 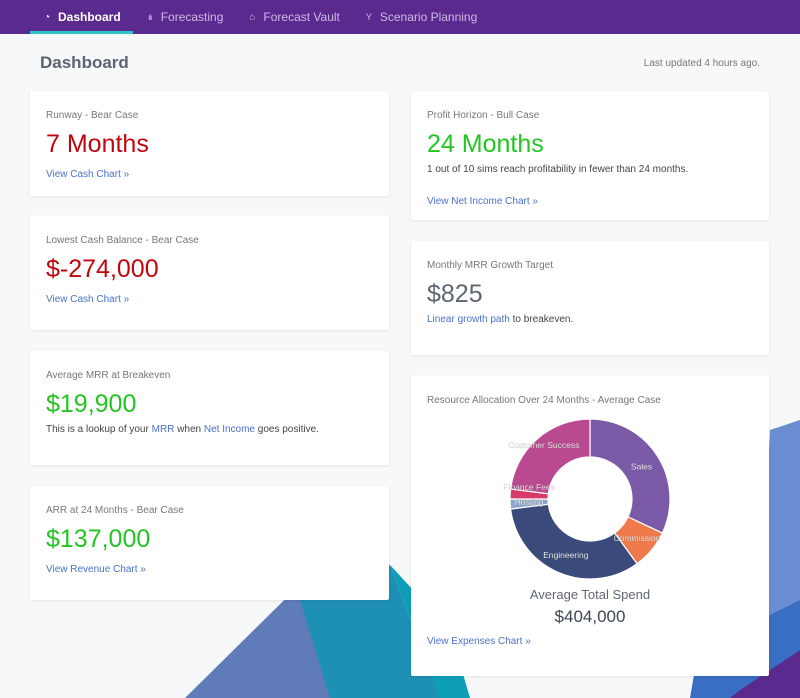 I want to click on runway-label: Runway - Bear Case, so click(x=92, y=115).